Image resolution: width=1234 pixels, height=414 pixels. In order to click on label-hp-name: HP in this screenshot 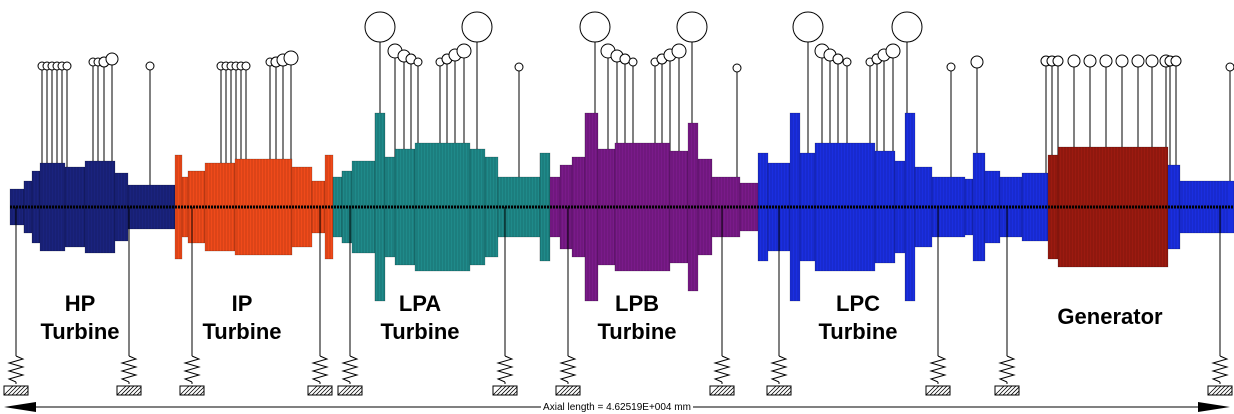, I will do `click(80, 303)`.